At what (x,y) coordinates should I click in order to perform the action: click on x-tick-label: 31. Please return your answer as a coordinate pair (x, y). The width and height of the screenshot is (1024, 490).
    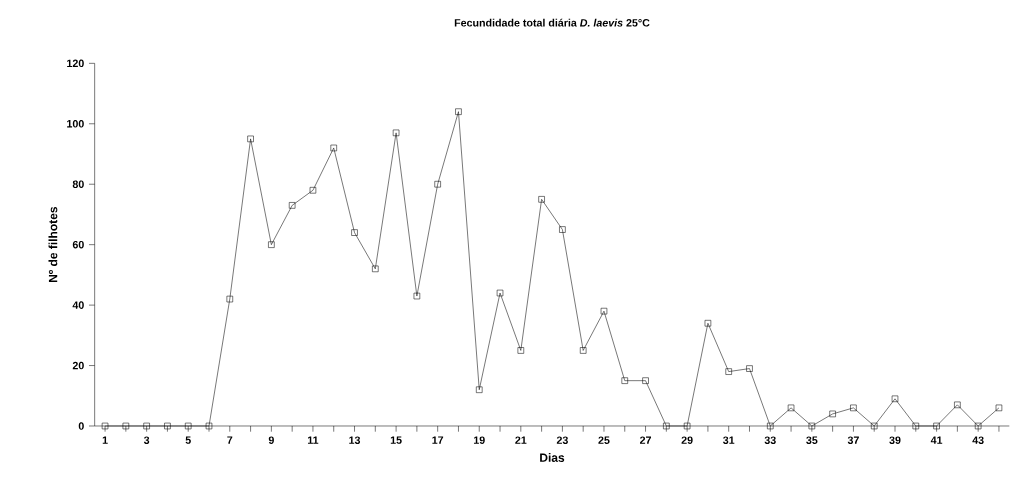
    Looking at the image, I should click on (729, 440).